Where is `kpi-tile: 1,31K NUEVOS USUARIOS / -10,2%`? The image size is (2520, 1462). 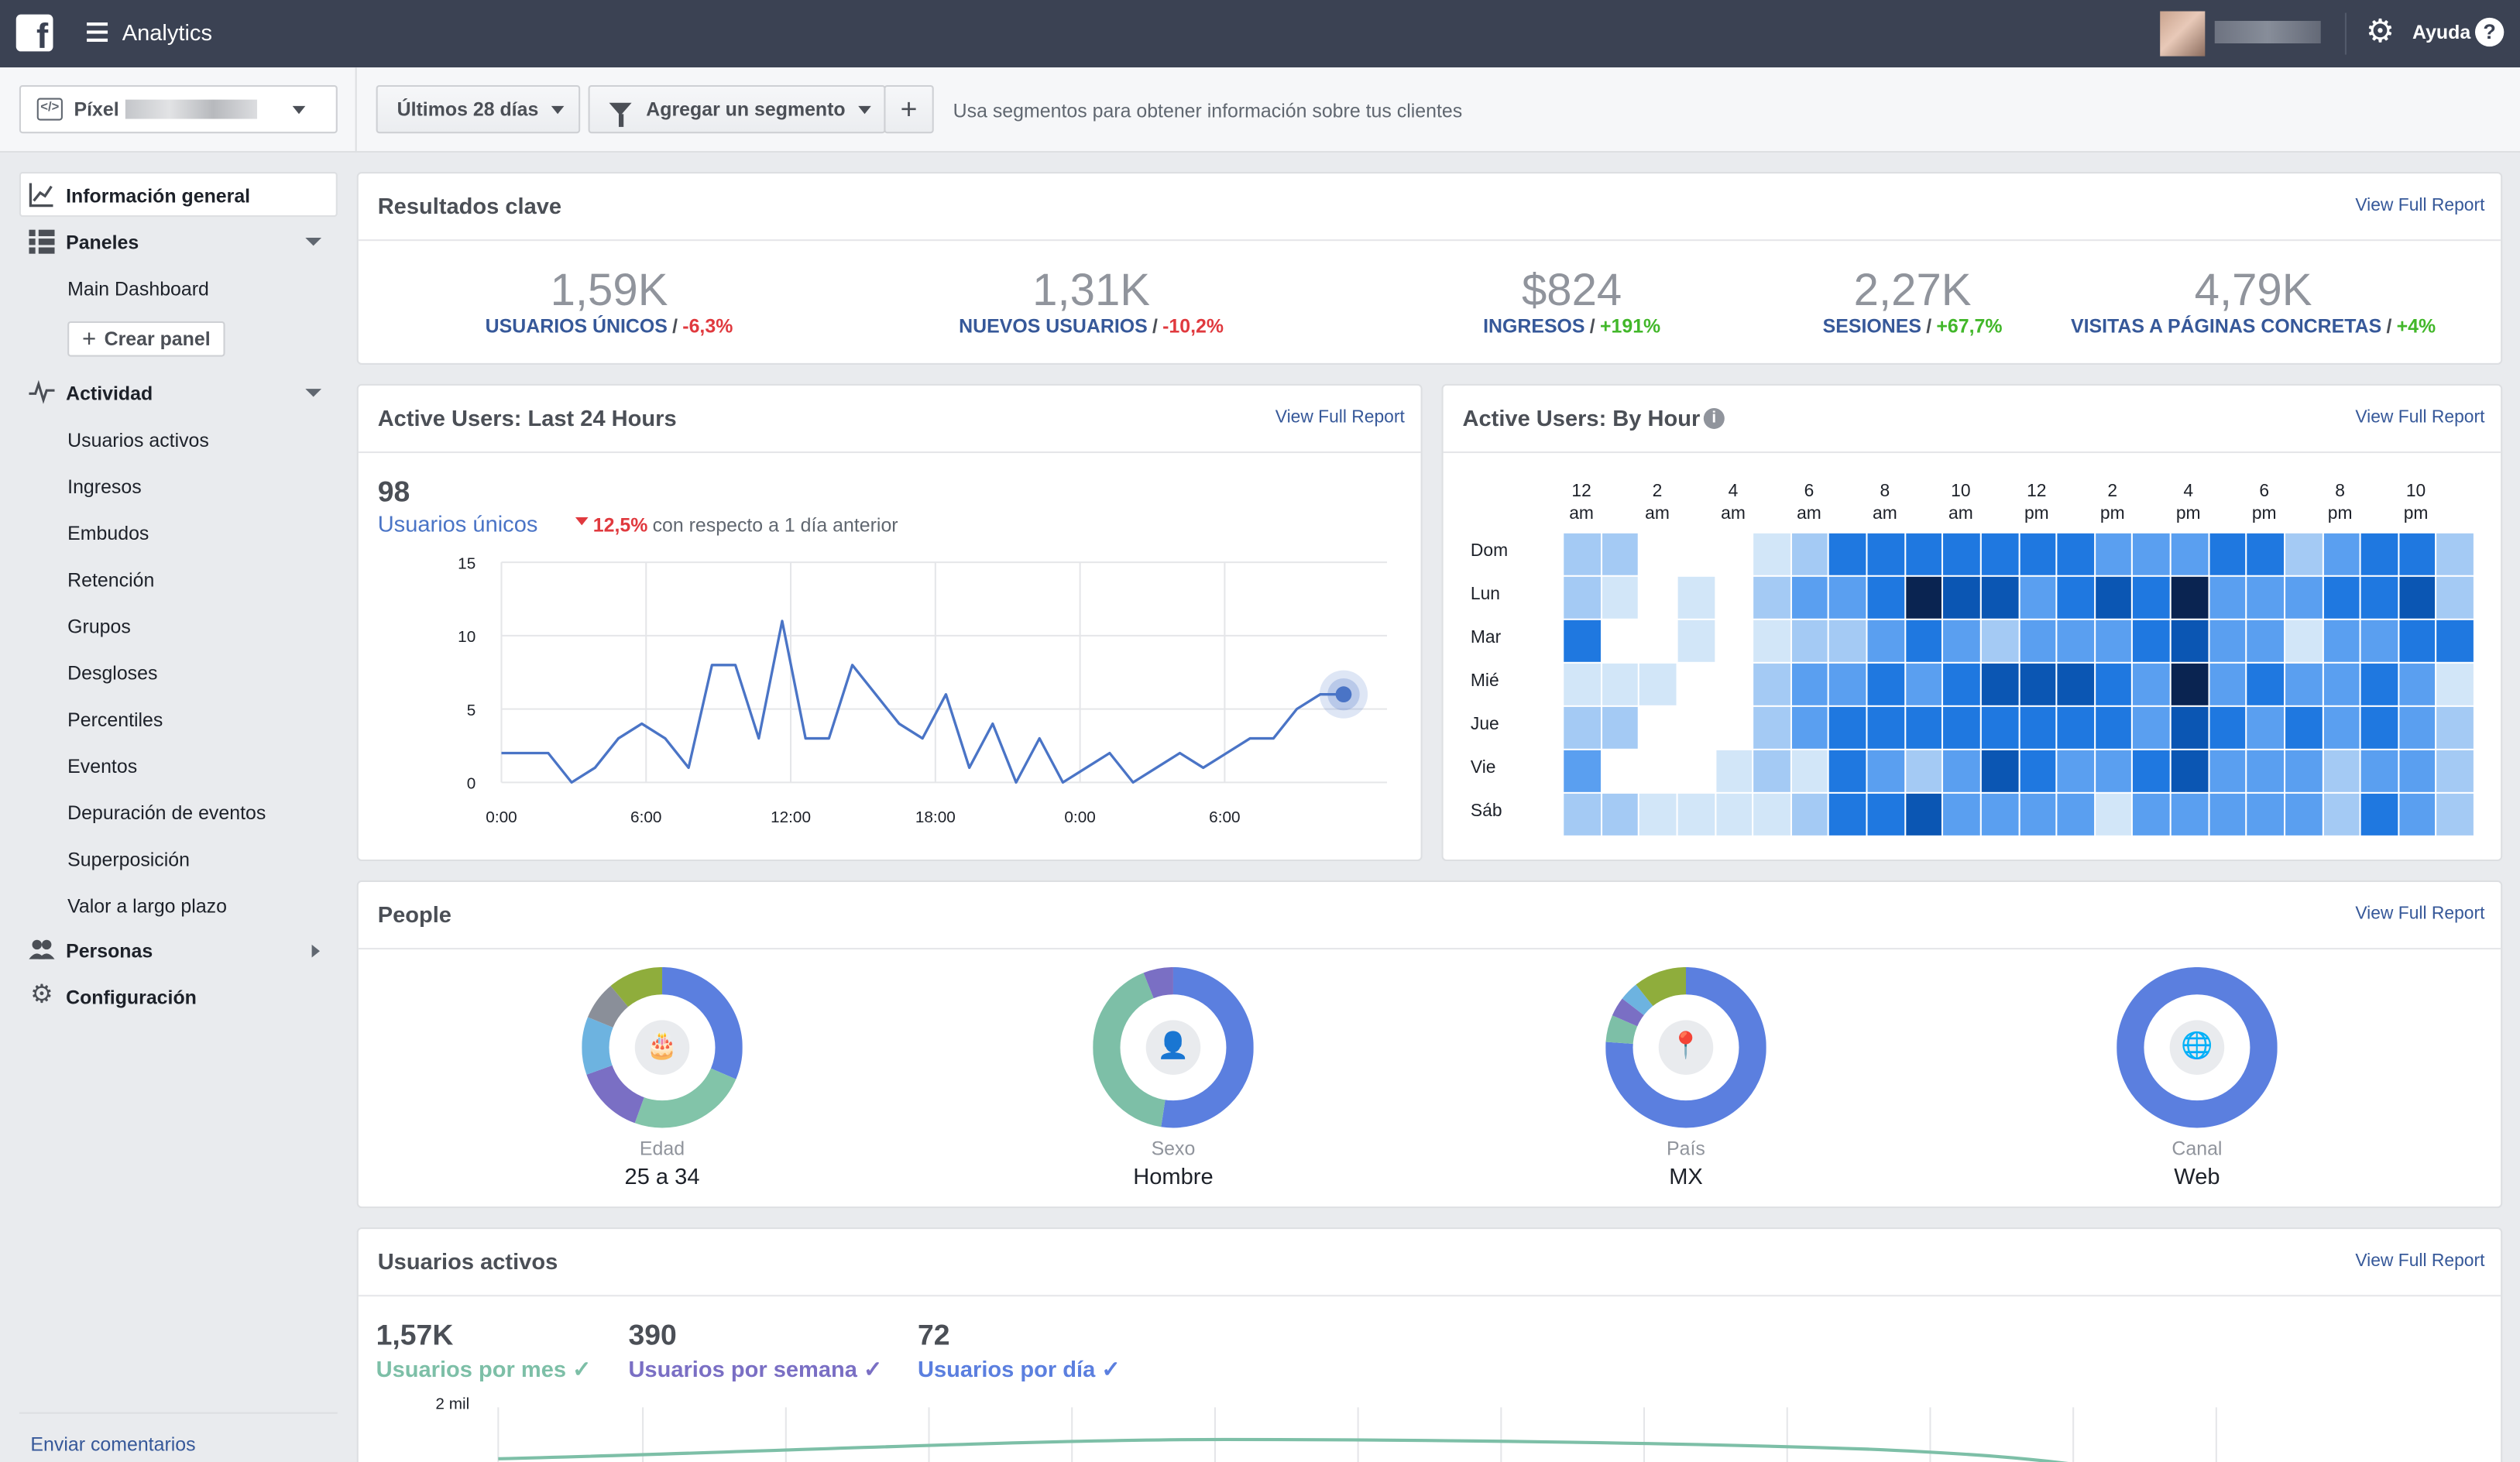 kpi-tile: 1,31K NUEVOS USUARIOS / -10,2% is located at coordinates (1091, 301).